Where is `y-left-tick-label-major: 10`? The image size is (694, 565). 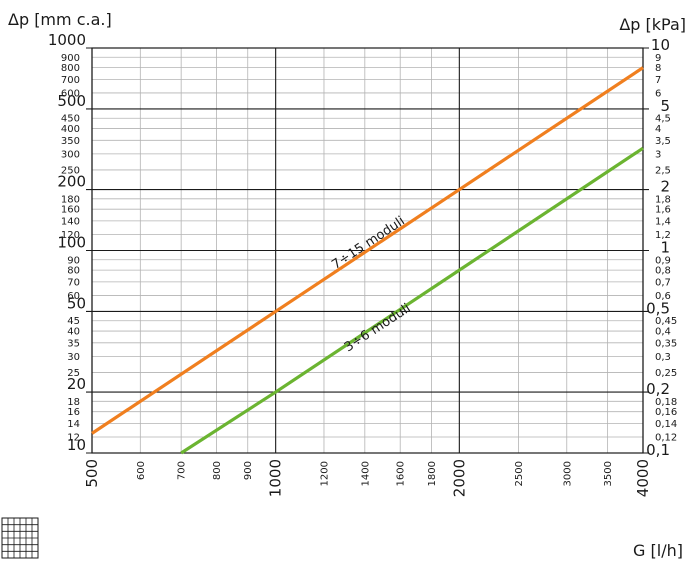 y-left-tick-label-major: 10 is located at coordinates (76, 445).